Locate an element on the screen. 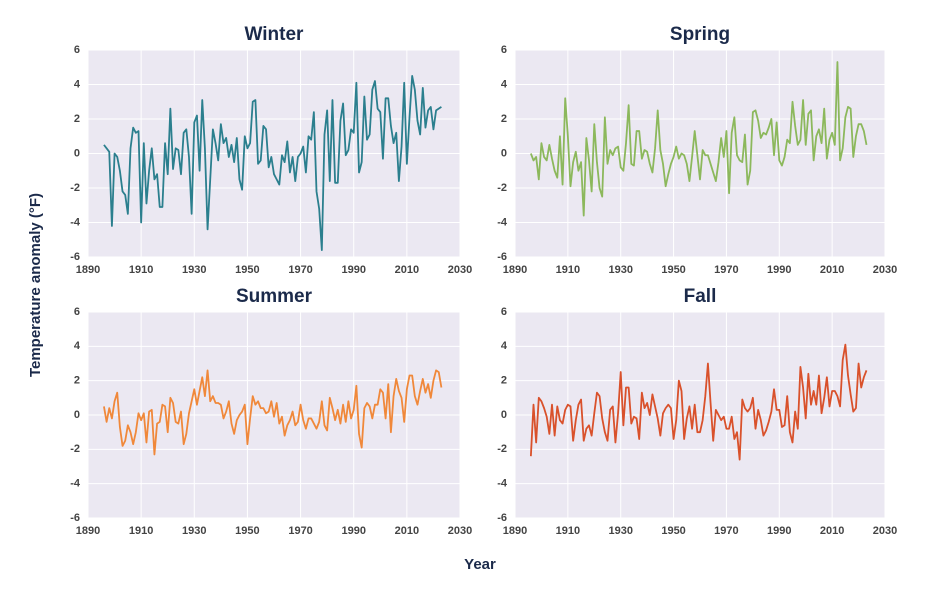 This screenshot has width=928, height=591. chart-title: Spring is located at coordinates (700, 34).